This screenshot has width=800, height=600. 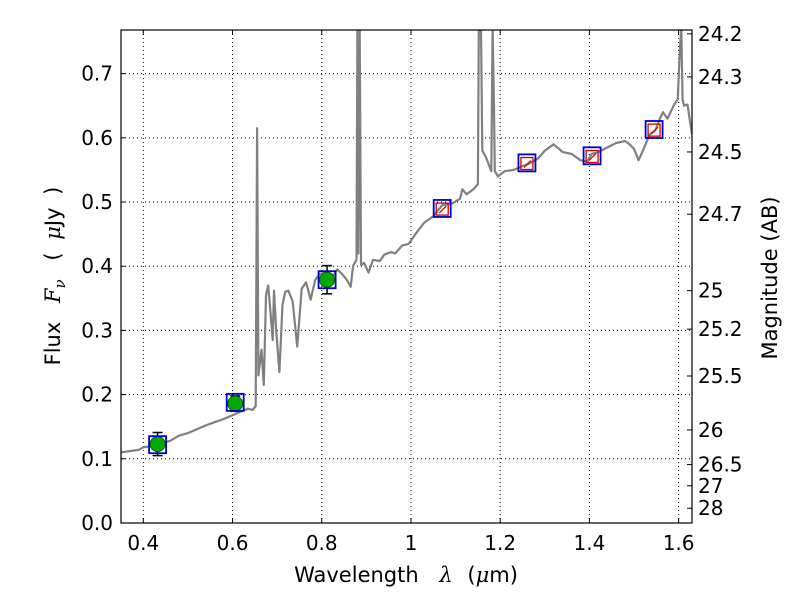 I want to click on y-axis-title-subscript: ν, so click(x=60, y=283).